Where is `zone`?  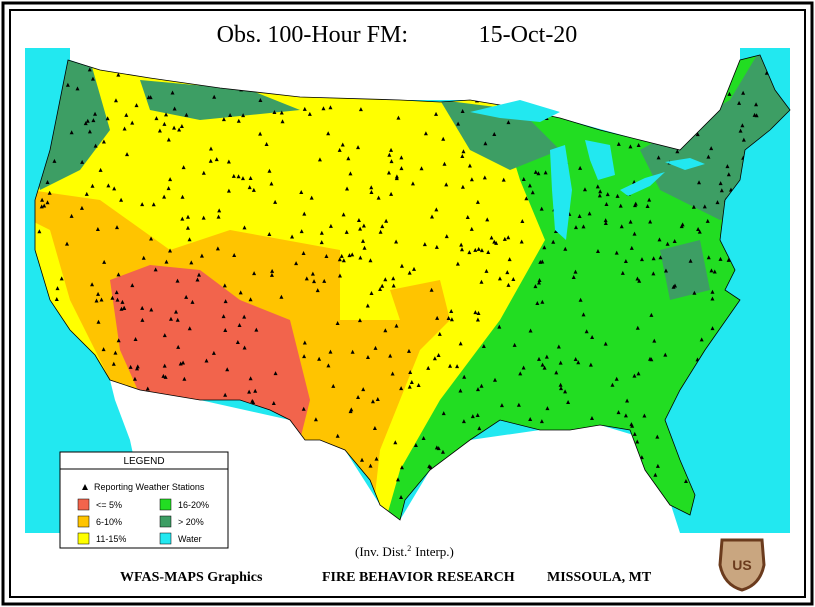 zone is located at coordinates (220, 100).